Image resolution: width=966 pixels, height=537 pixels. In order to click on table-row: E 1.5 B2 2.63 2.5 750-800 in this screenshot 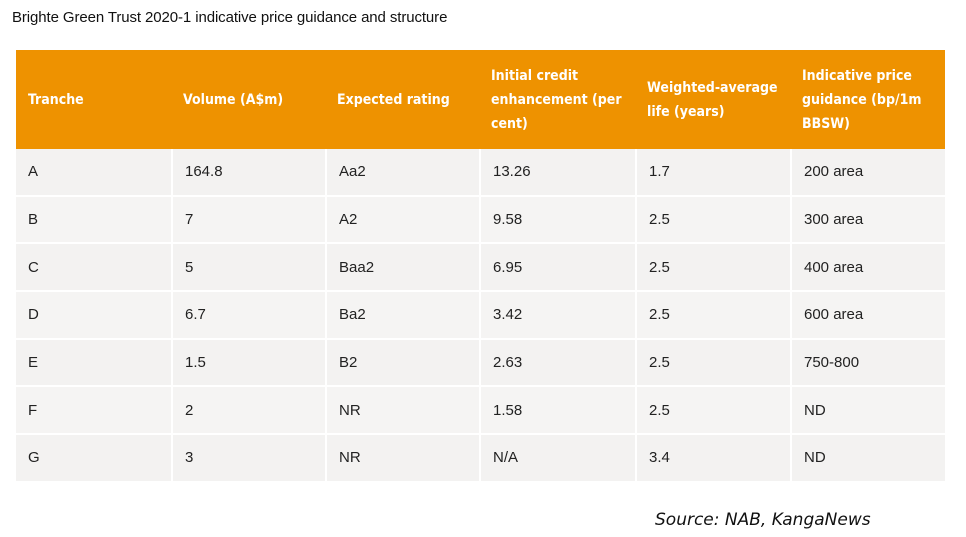, I will do `click(480, 363)`.